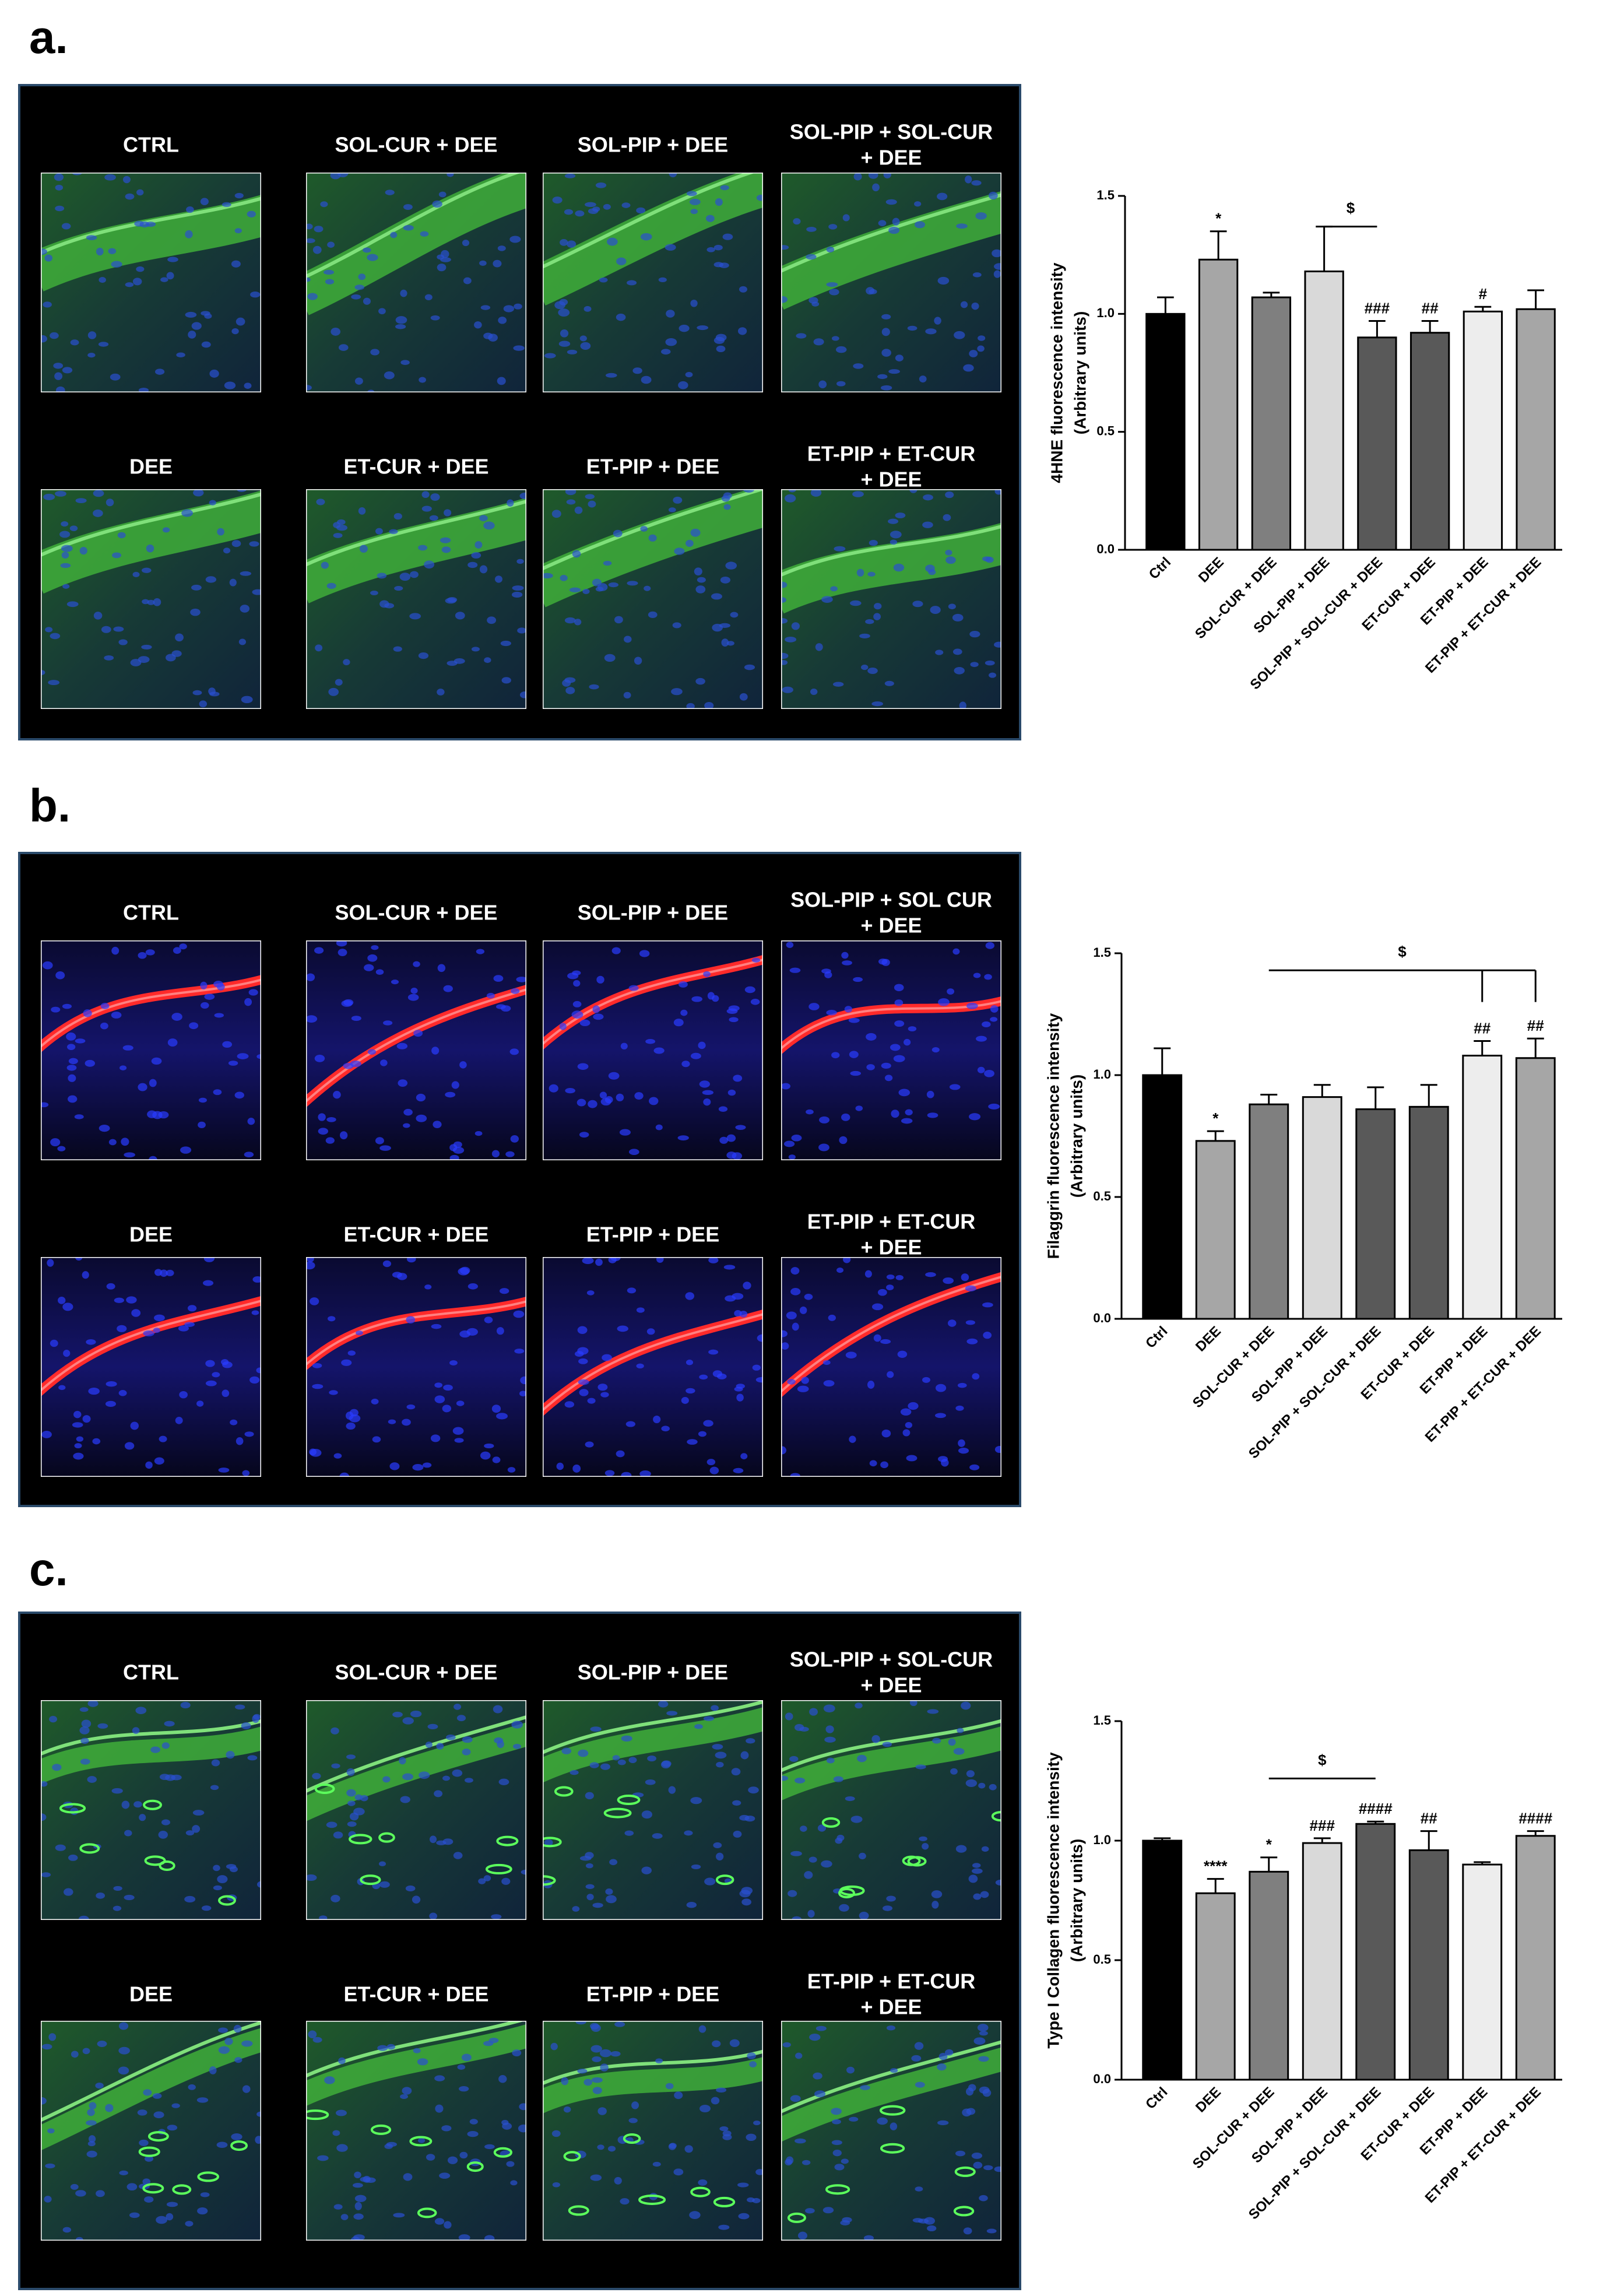 The image size is (1610, 2296). Describe the element at coordinates (1156, 2098) in the screenshot. I see `x-tick-label: Ctrl` at that location.